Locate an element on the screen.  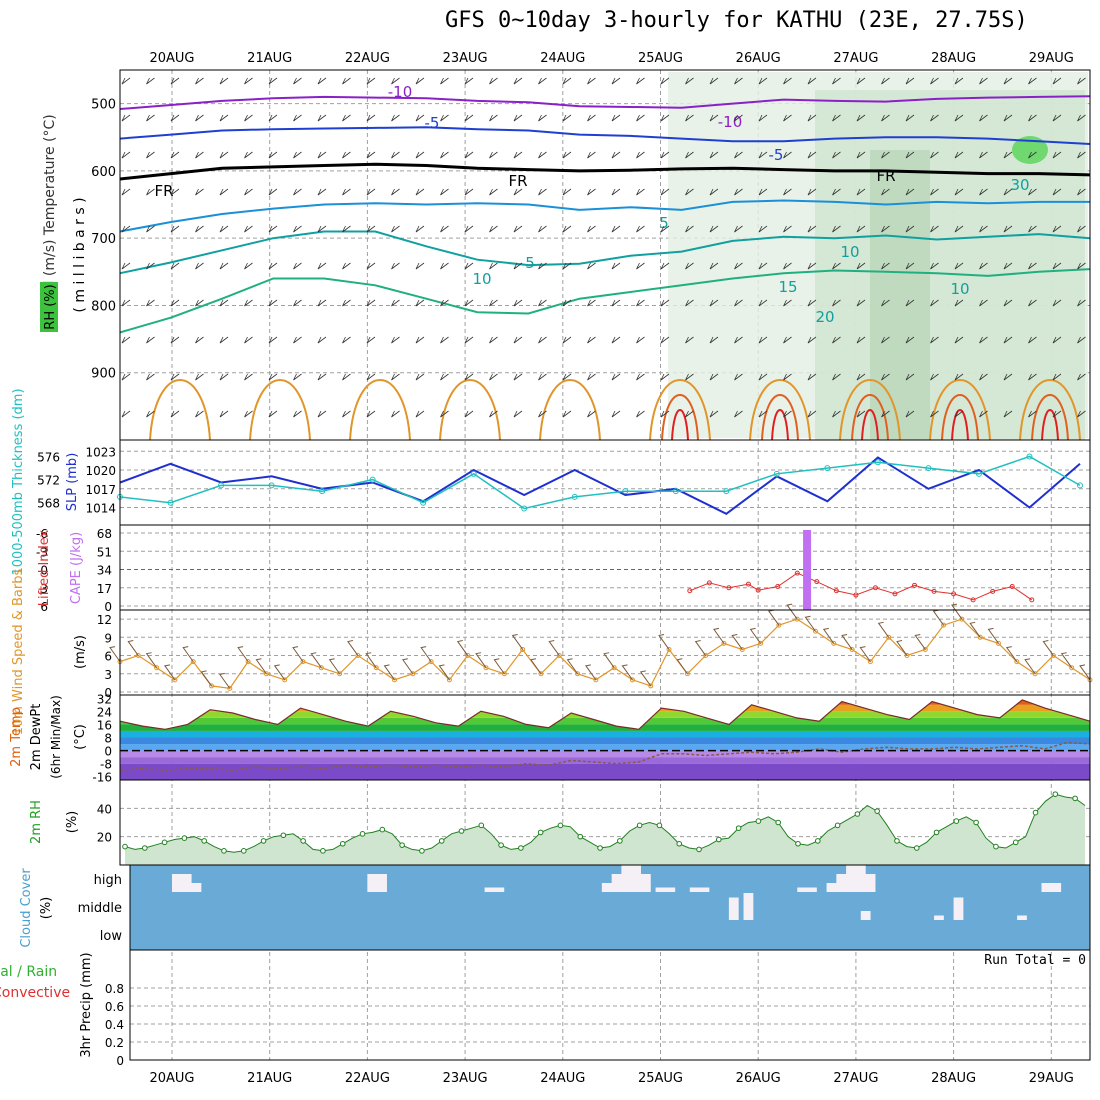
wind-ylabel: 10m Wind Speed & Barbs is located at coordinates (18, 652).